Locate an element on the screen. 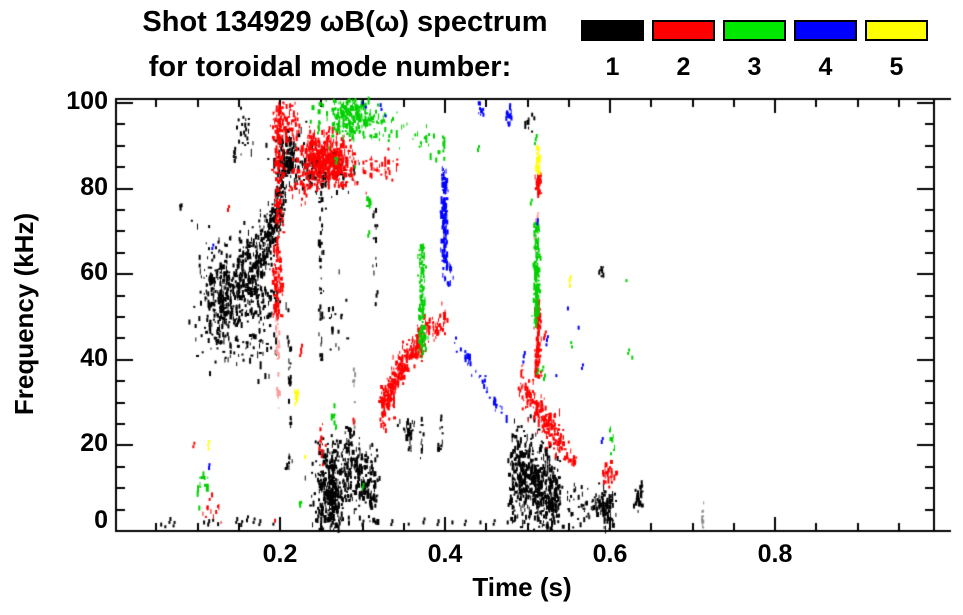 The image size is (963, 615). y-tick-label-80: 80 is located at coordinates (94, 186).